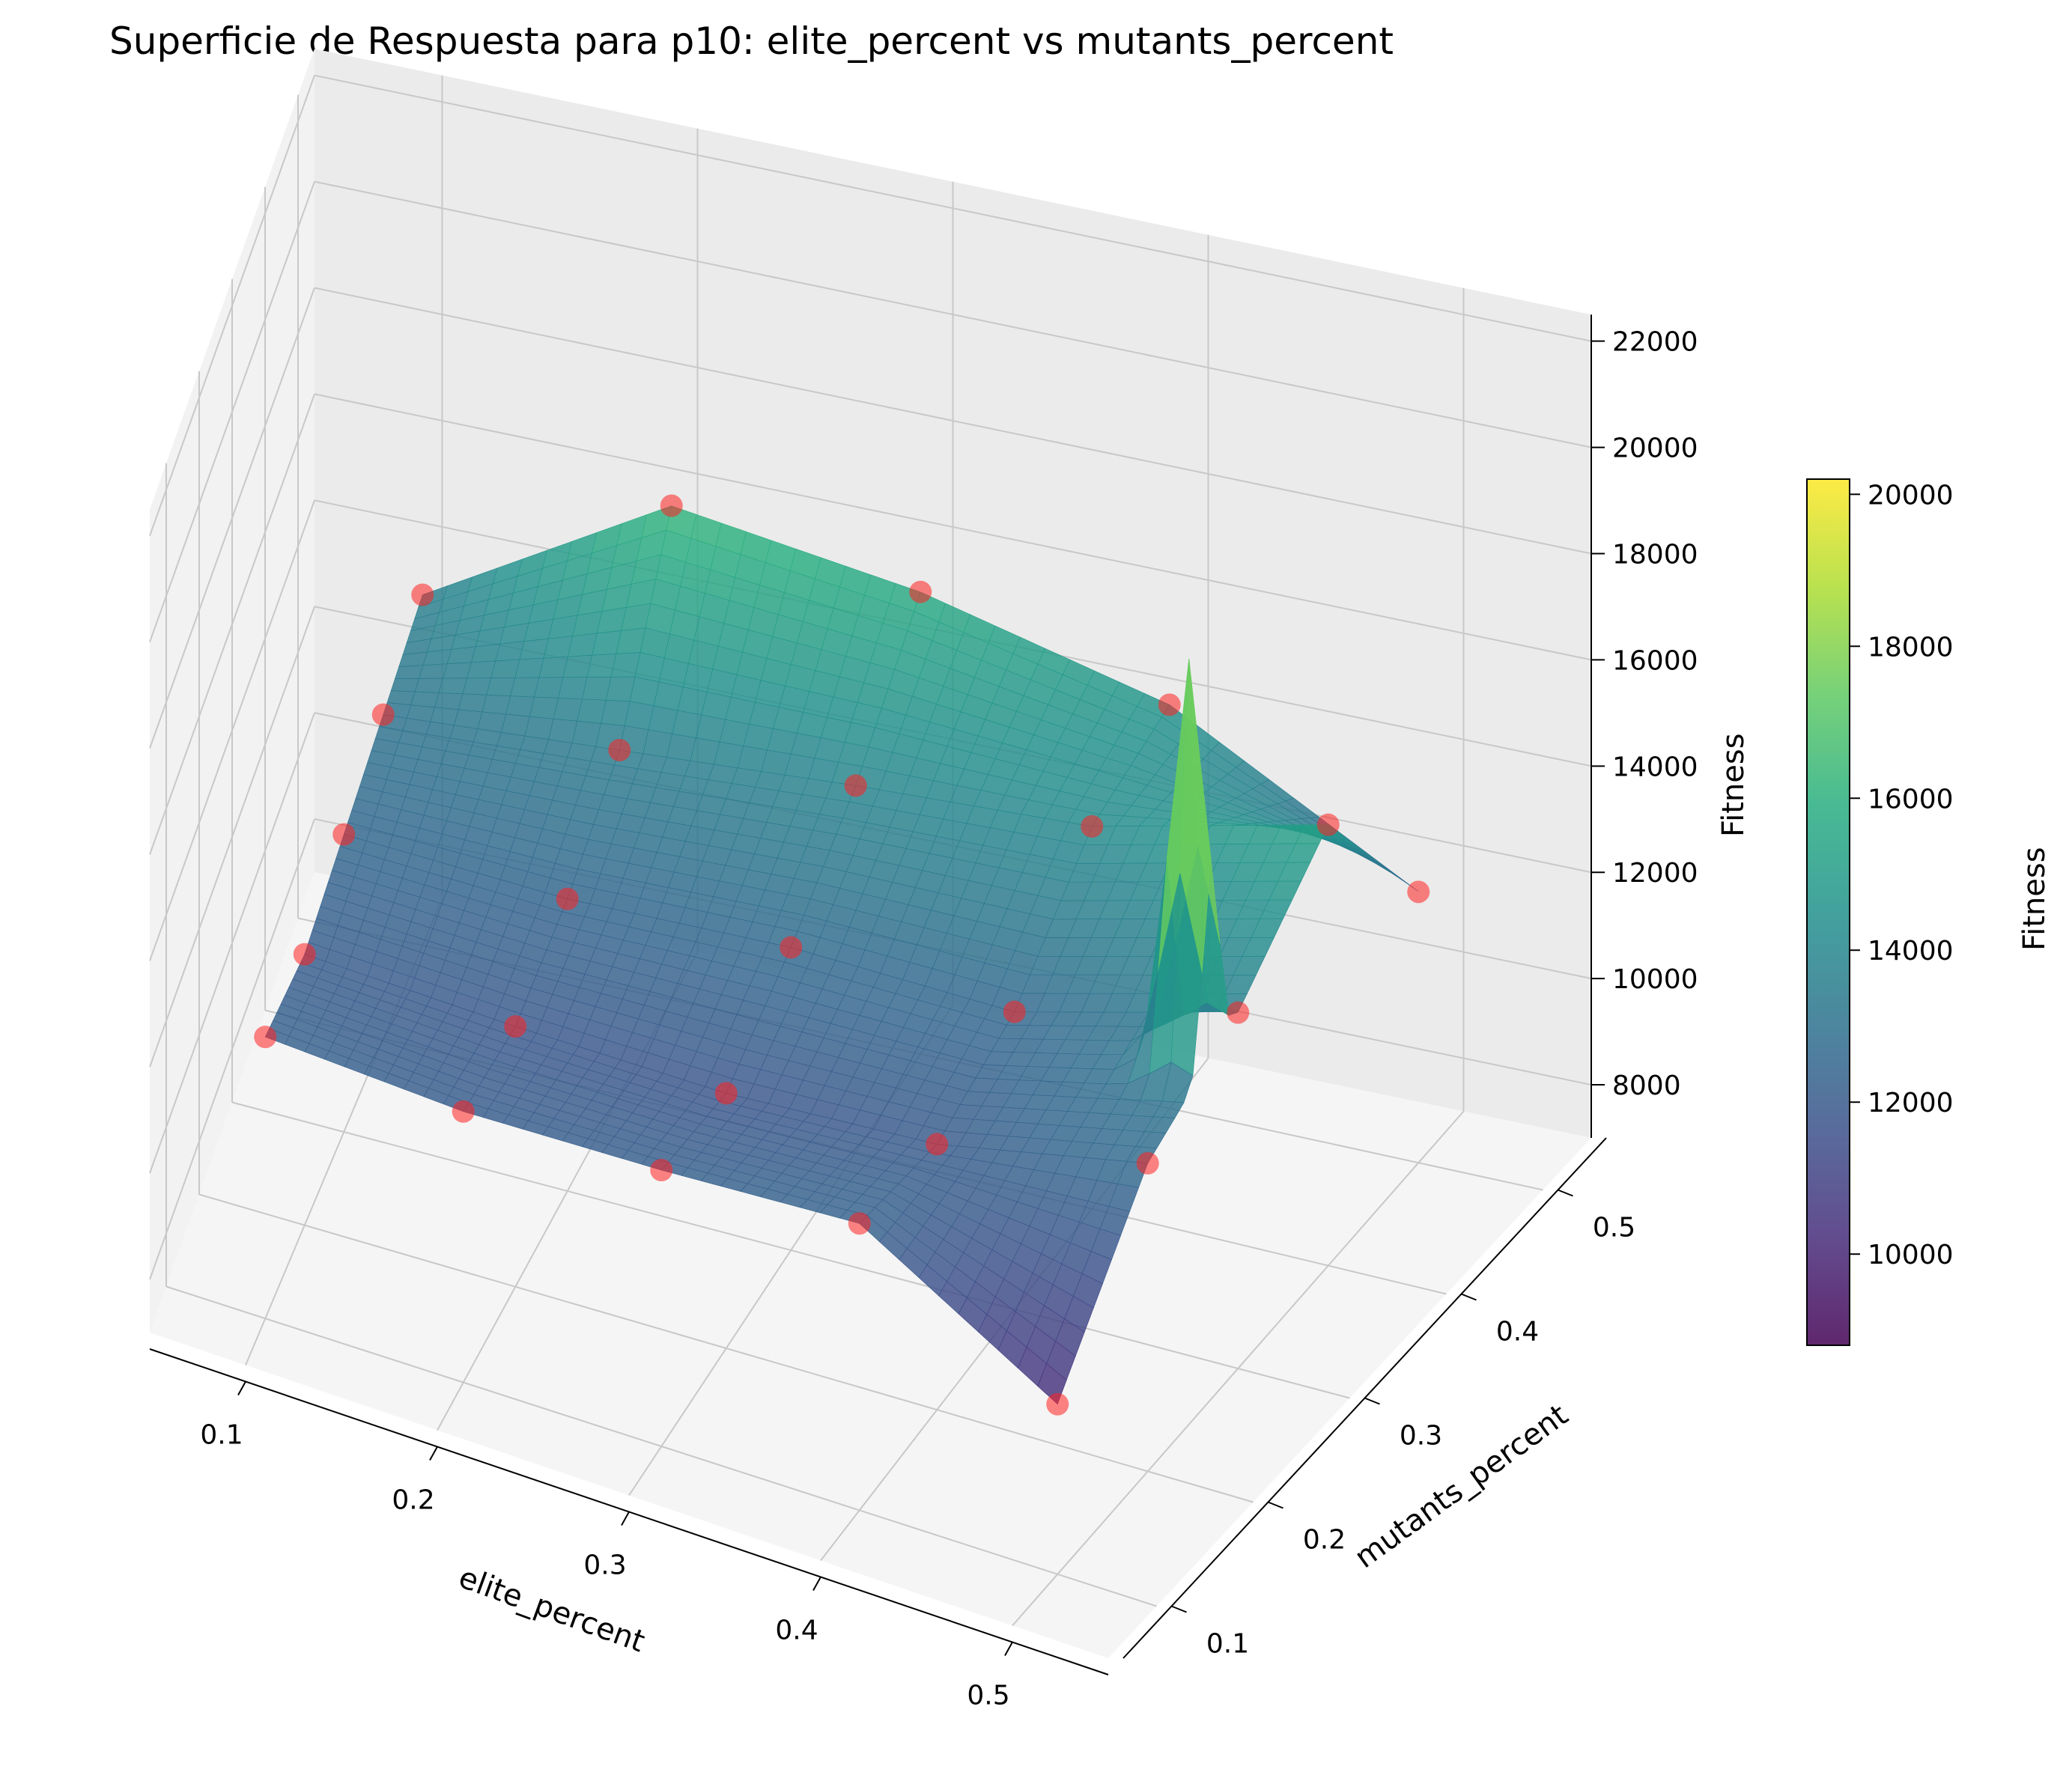  What do you see at coordinates (1911, 648) in the screenshot?
I see `colorbar-tick-label: 18000` at bounding box center [1911, 648].